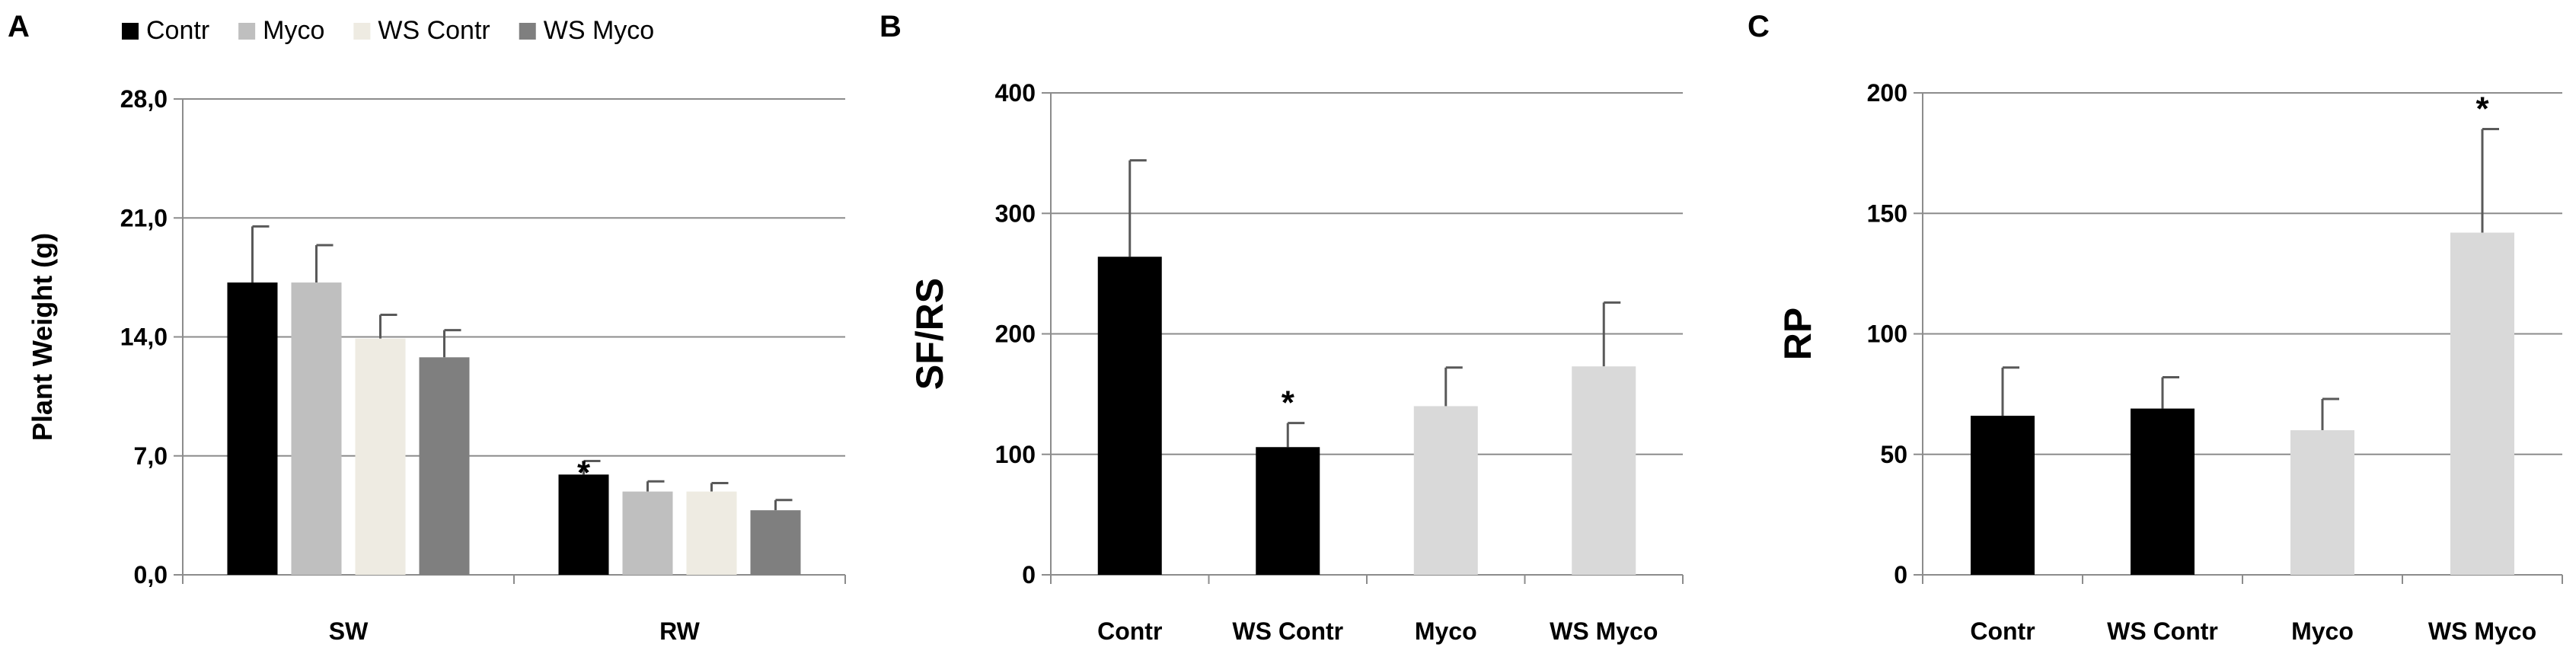 This screenshot has height=654, width=2576. Describe the element at coordinates (42, 337) in the screenshot. I see `y-axis-label: Plant Weight (g)` at that location.